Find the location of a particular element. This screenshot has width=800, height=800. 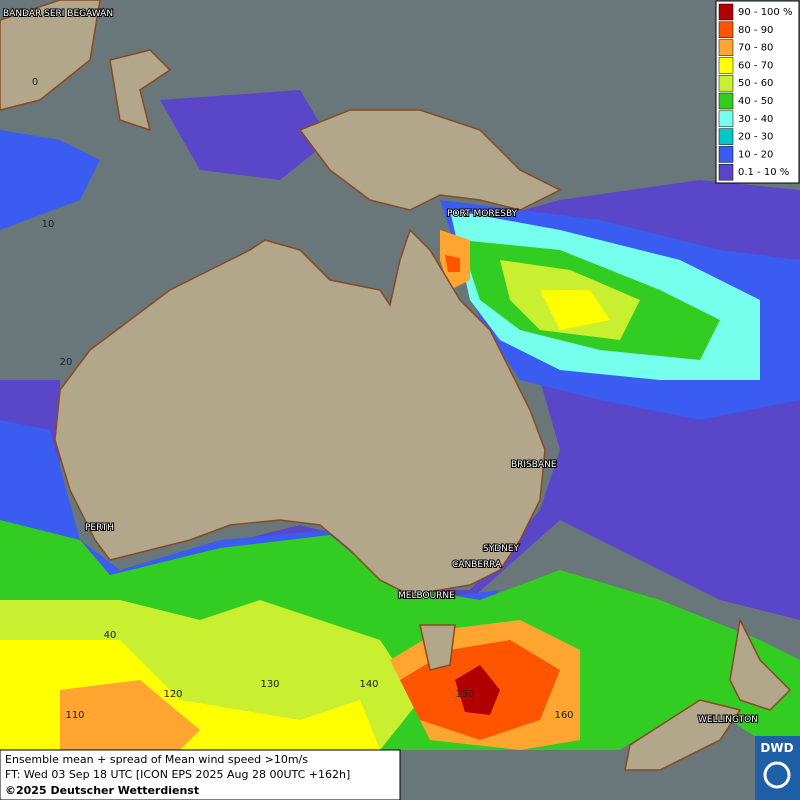

legend-label: 50 - 60 is located at coordinates (755, 83).